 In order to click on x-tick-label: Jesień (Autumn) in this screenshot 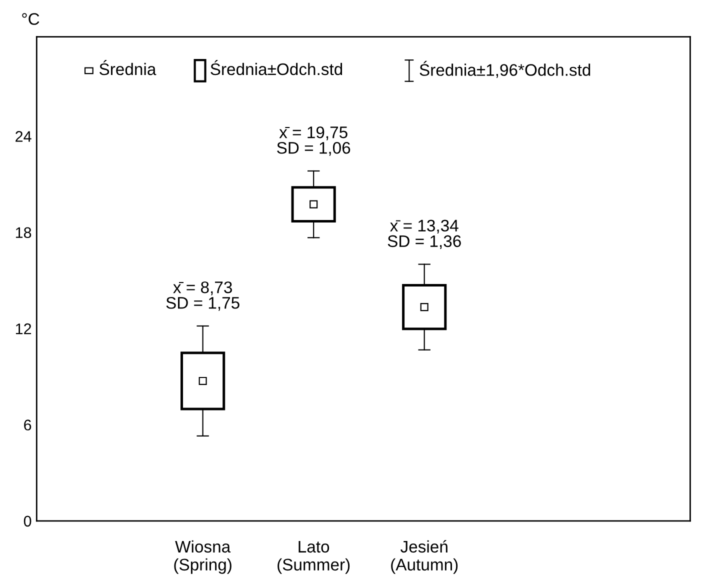, I will do `click(424, 557)`.